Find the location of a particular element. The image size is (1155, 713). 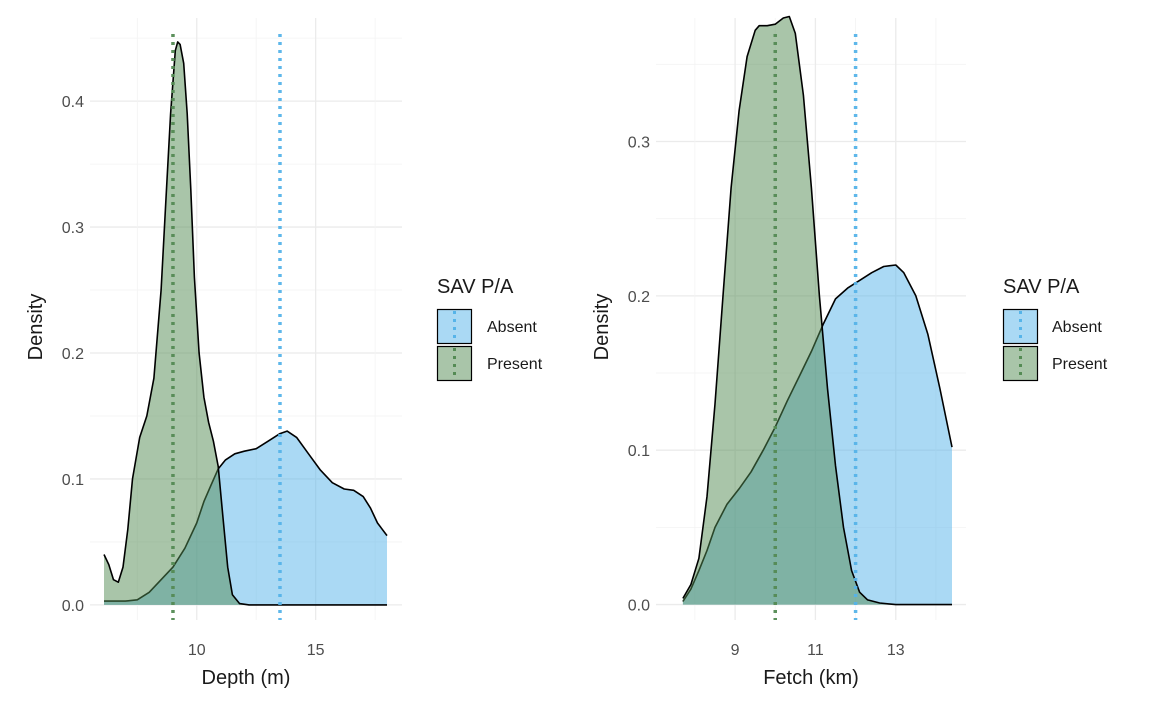

x-axis-title: Fetch (km) is located at coordinates (811, 678).